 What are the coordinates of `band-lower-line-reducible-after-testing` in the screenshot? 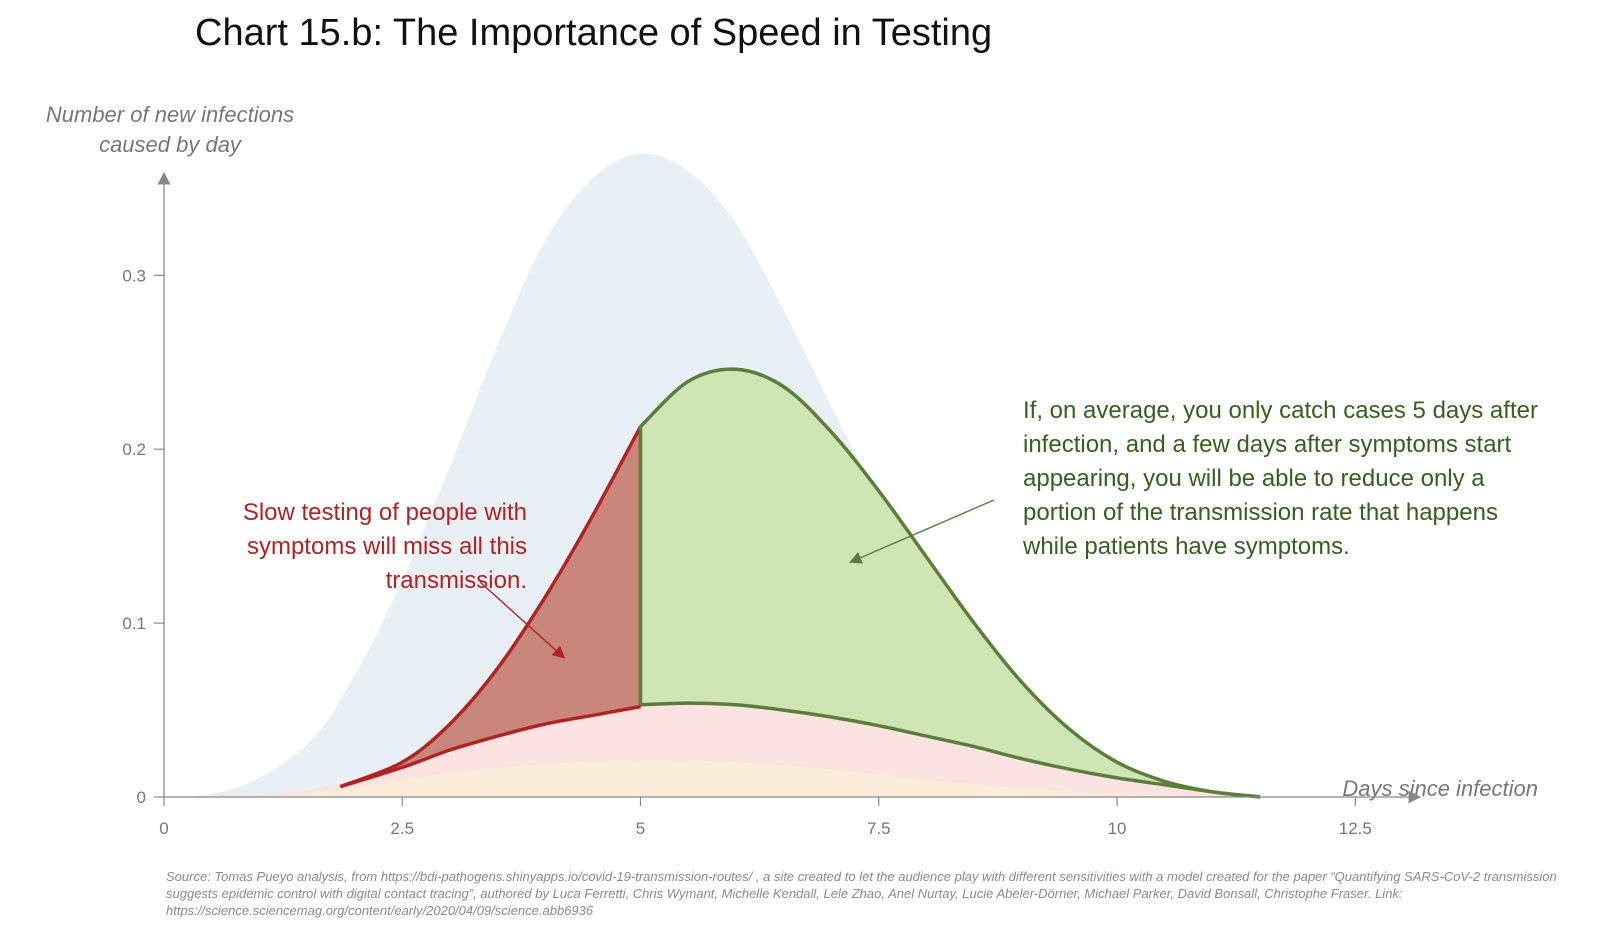 It's located at (950, 750).